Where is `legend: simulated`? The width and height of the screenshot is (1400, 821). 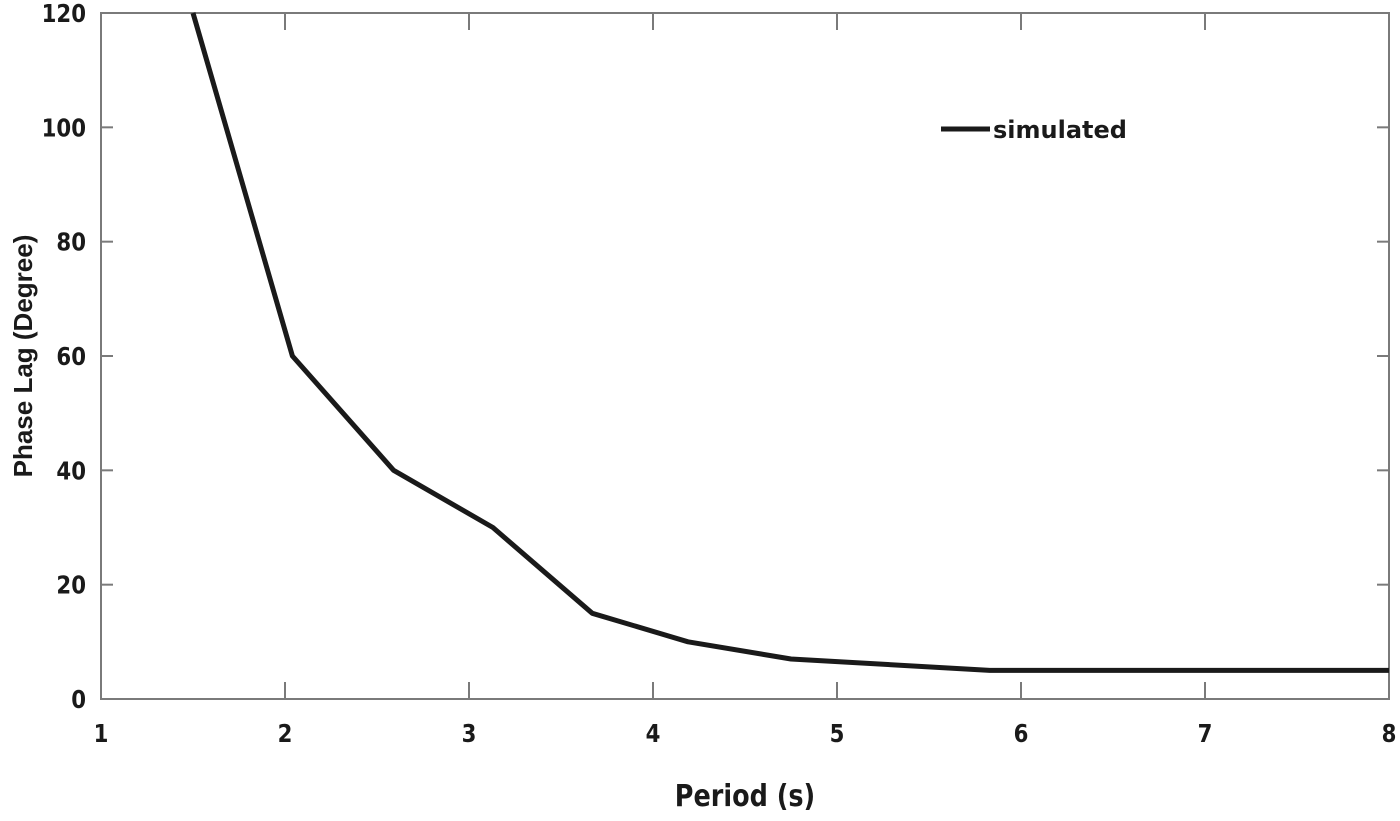
legend: simulated is located at coordinates (1034, 130).